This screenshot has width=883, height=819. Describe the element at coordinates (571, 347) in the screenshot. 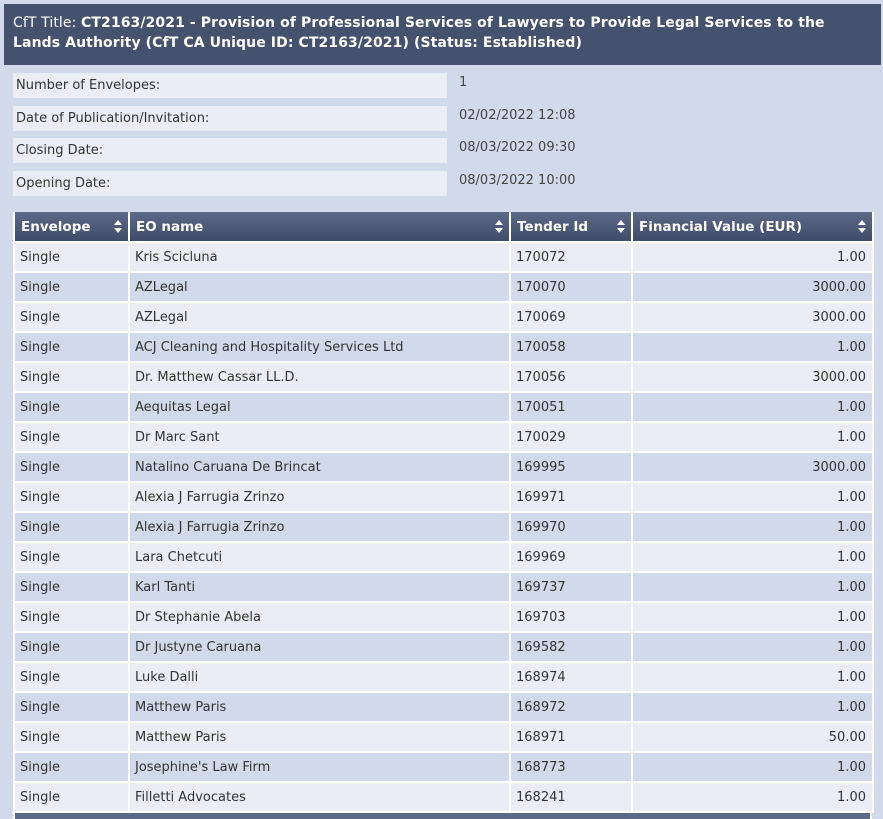

I see `tender-id-cell: 170058` at that location.